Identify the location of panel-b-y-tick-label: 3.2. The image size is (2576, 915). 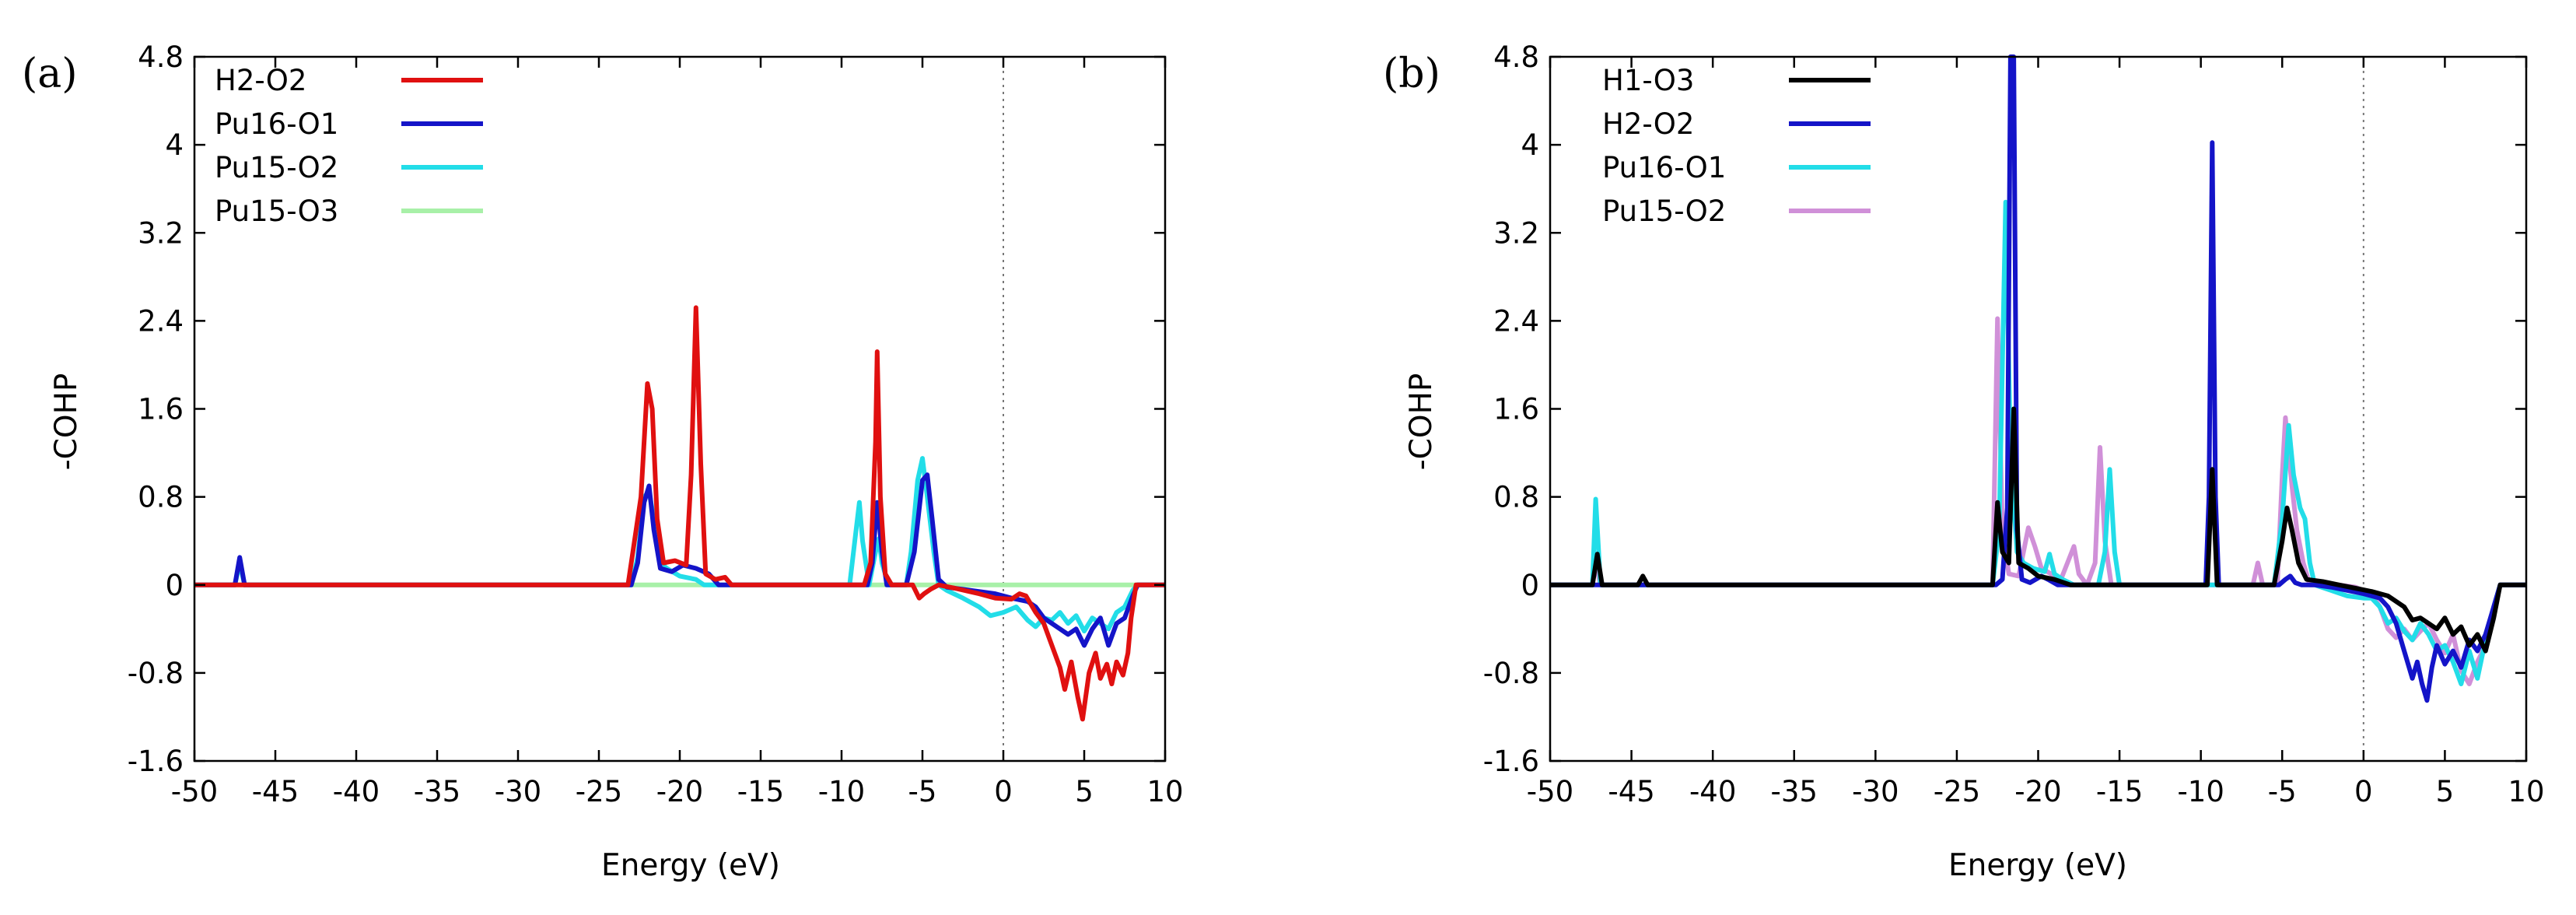
(1516, 233).